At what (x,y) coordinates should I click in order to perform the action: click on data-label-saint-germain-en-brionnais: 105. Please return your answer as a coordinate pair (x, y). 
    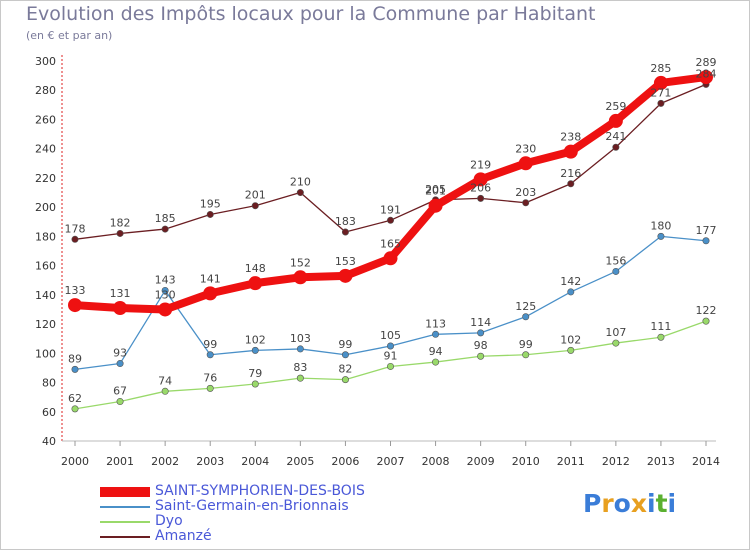
    Looking at the image, I should click on (390, 335).